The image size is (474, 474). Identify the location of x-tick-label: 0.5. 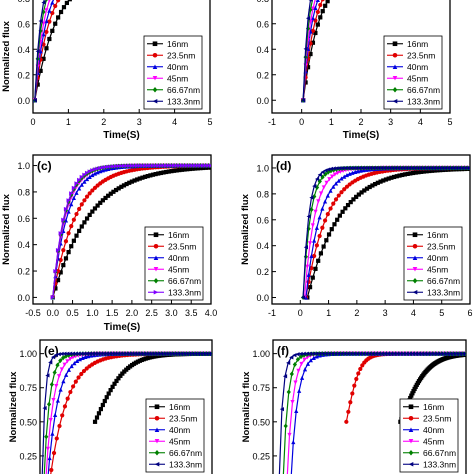
(72, 313).